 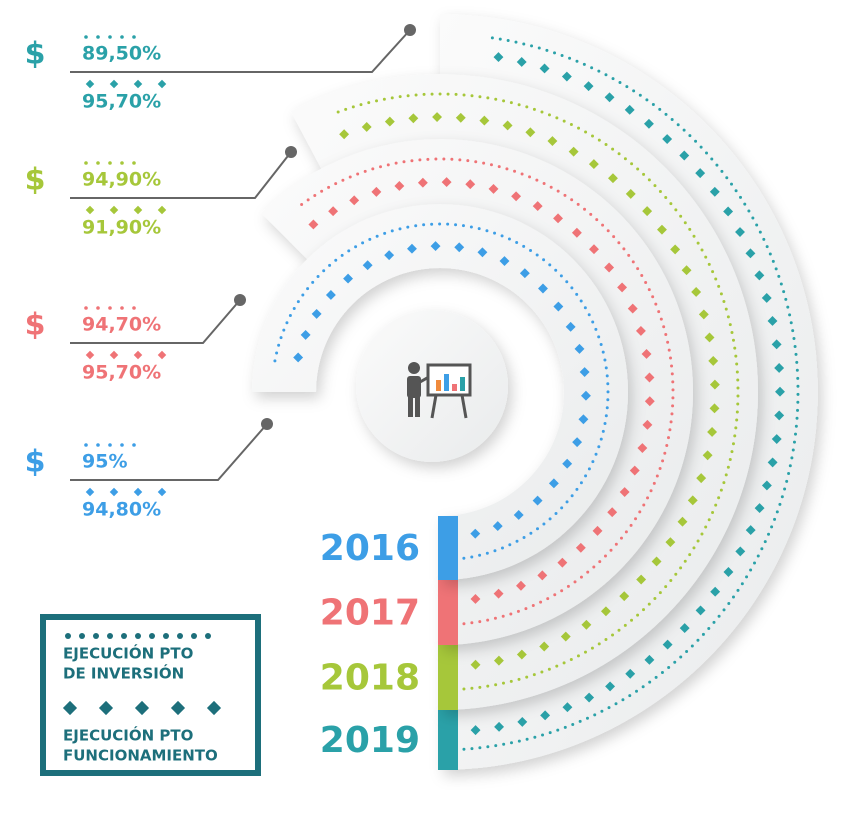 I want to click on inversion-value: 89,50%, so click(x=121, y=54).